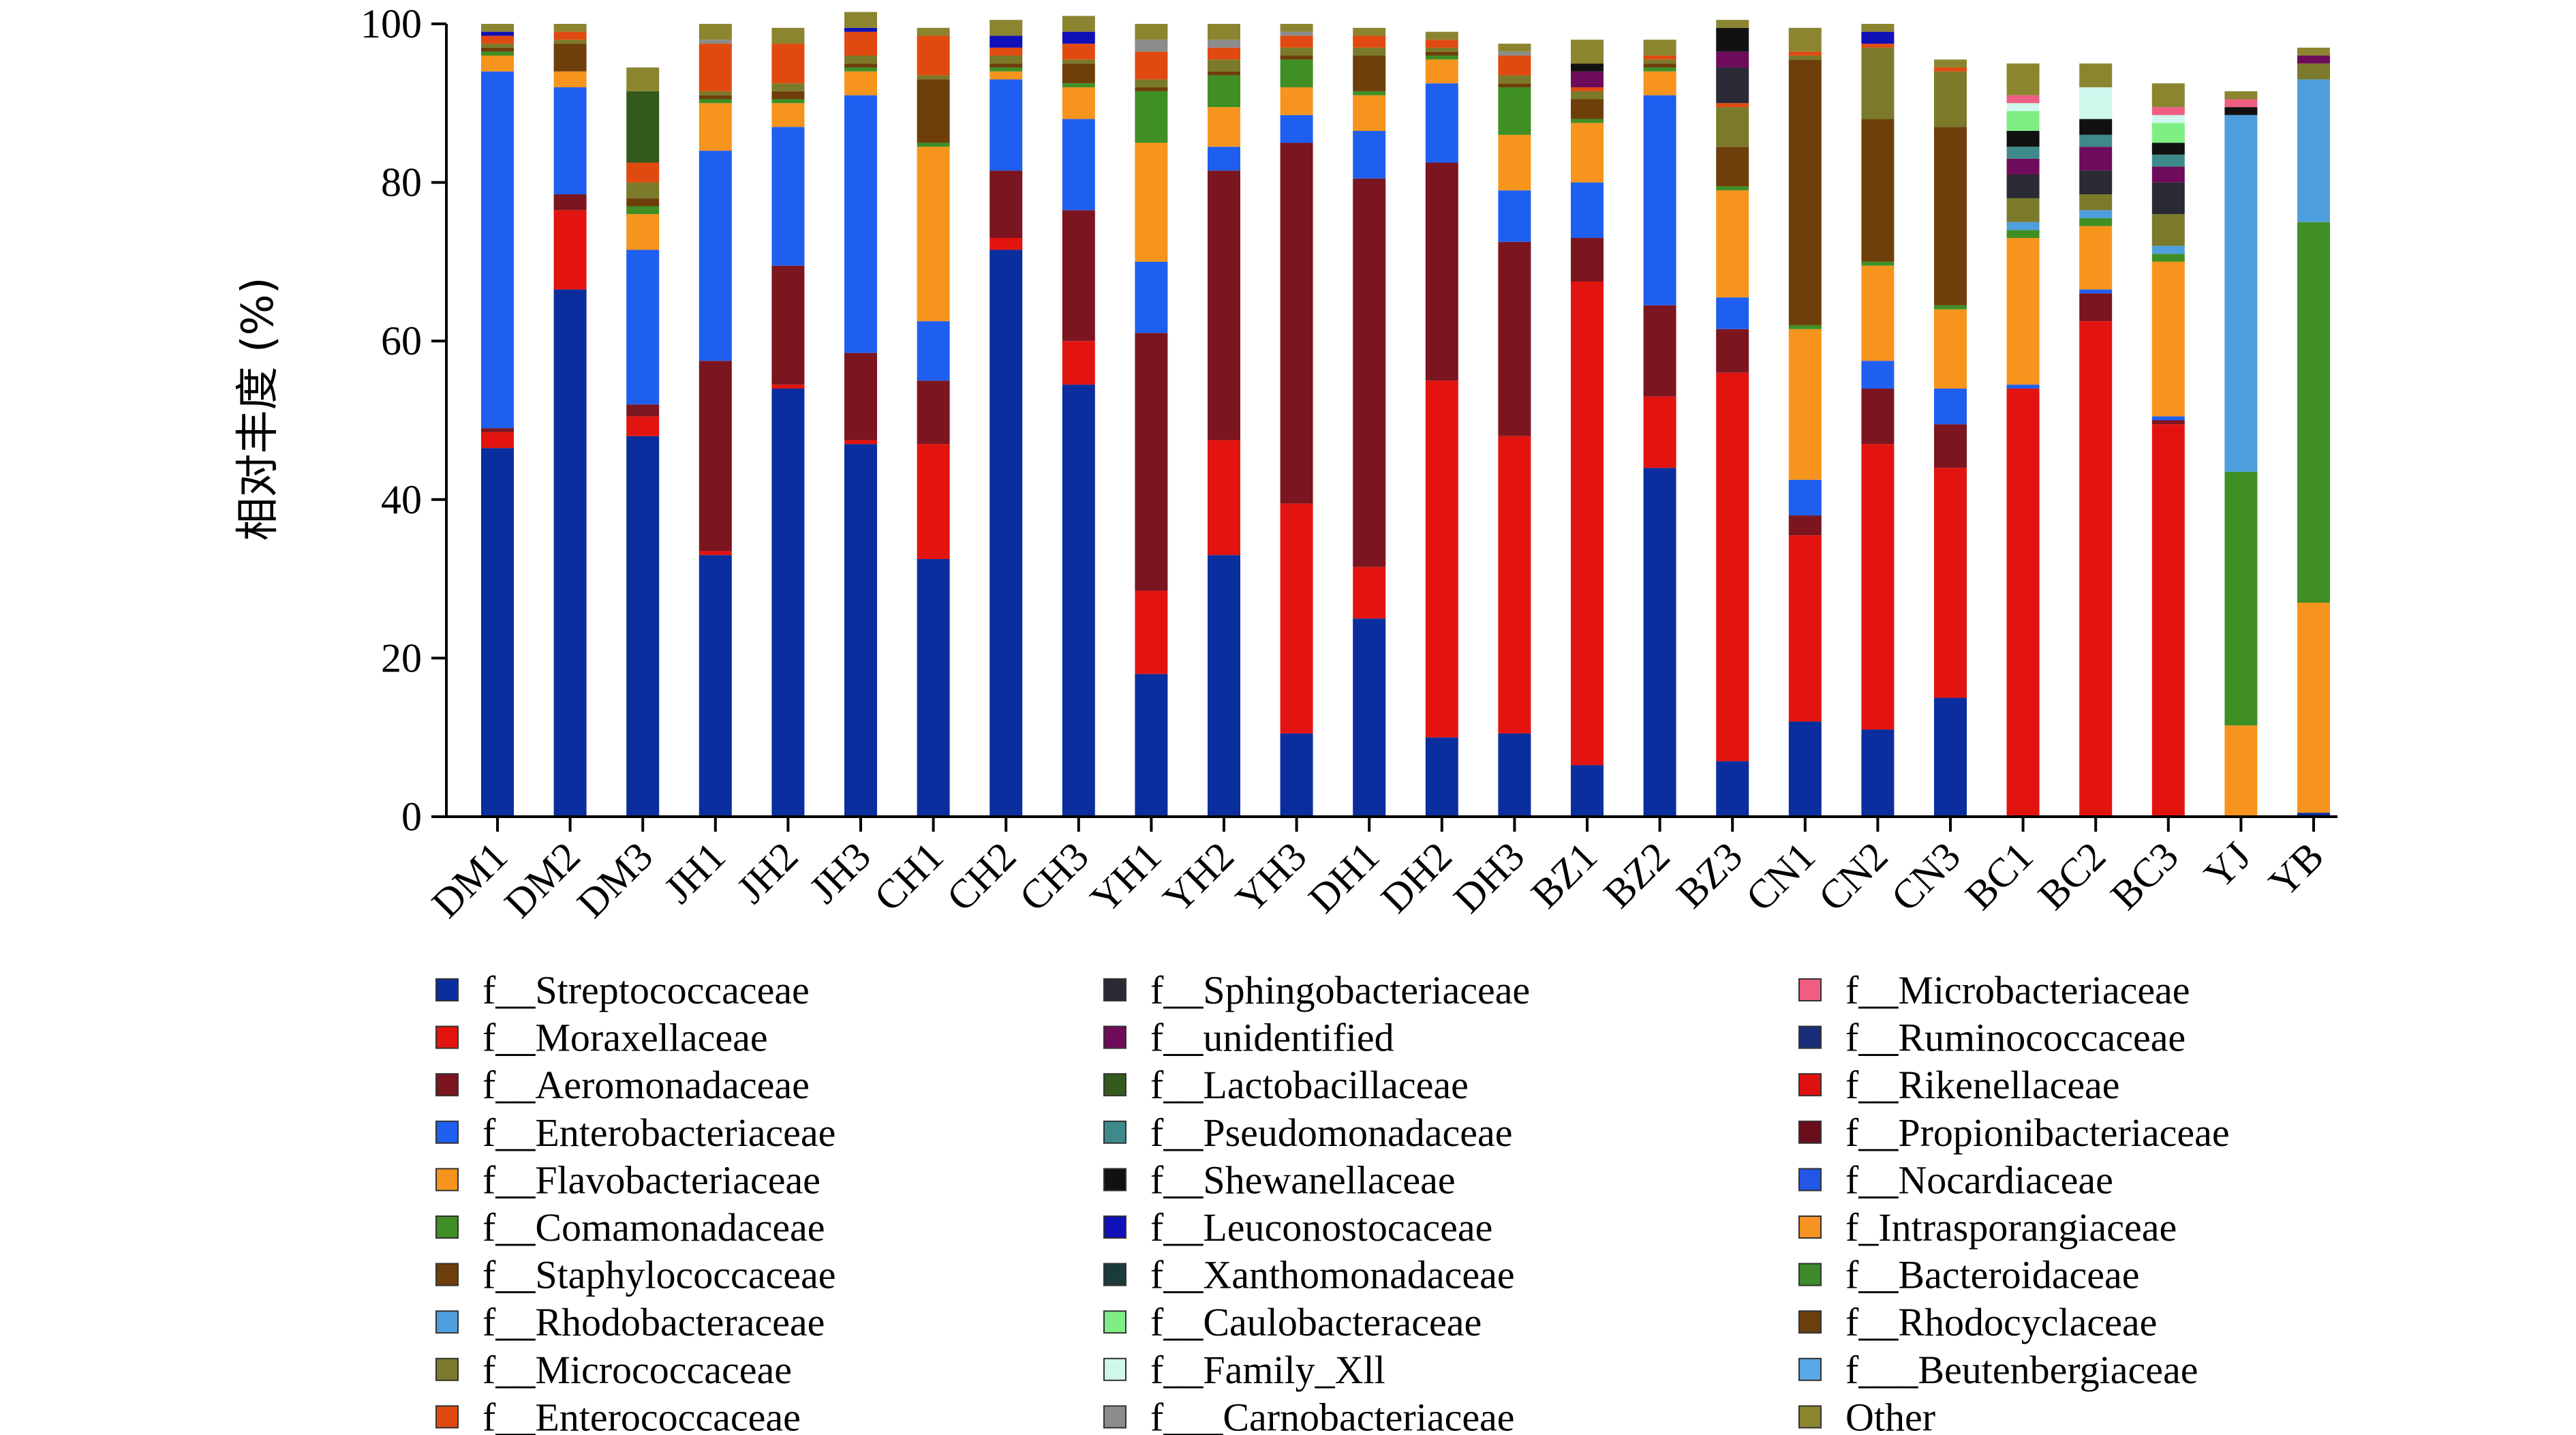  Describe the element at coordinates (653, 1227) in the screenshot. I see `legend-label: f__Comamonadaceae` at that location.